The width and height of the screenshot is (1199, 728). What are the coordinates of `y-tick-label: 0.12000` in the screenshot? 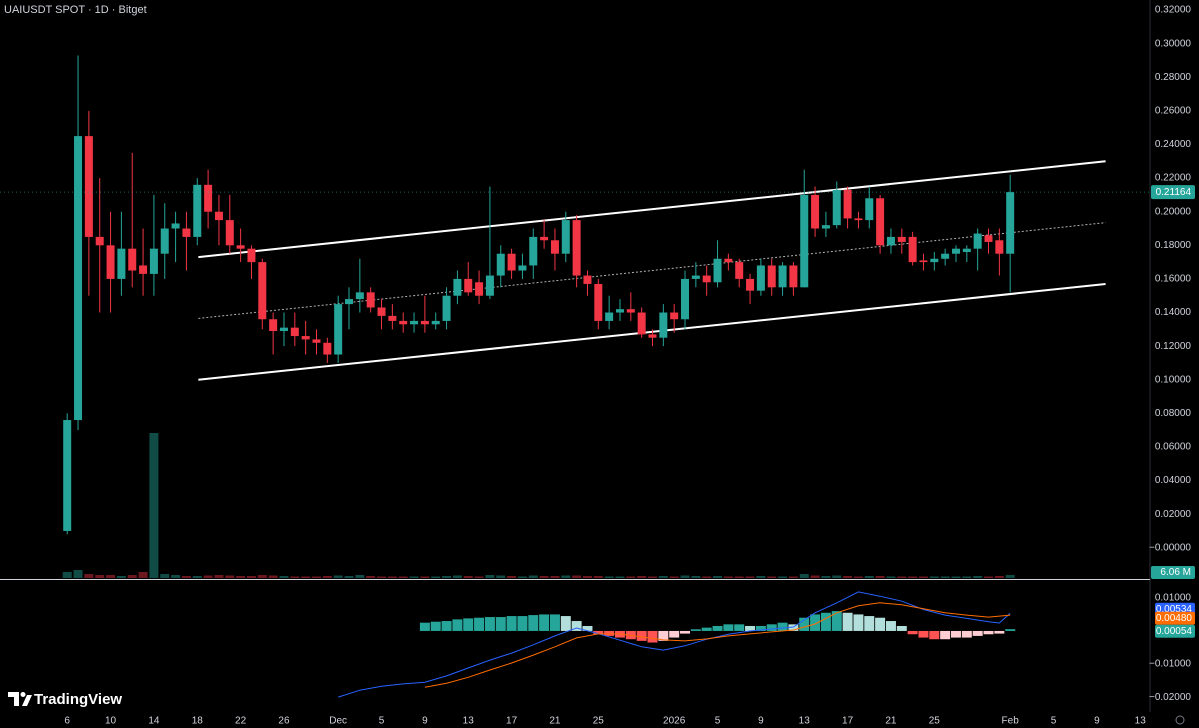 It's located at (1173, 346).